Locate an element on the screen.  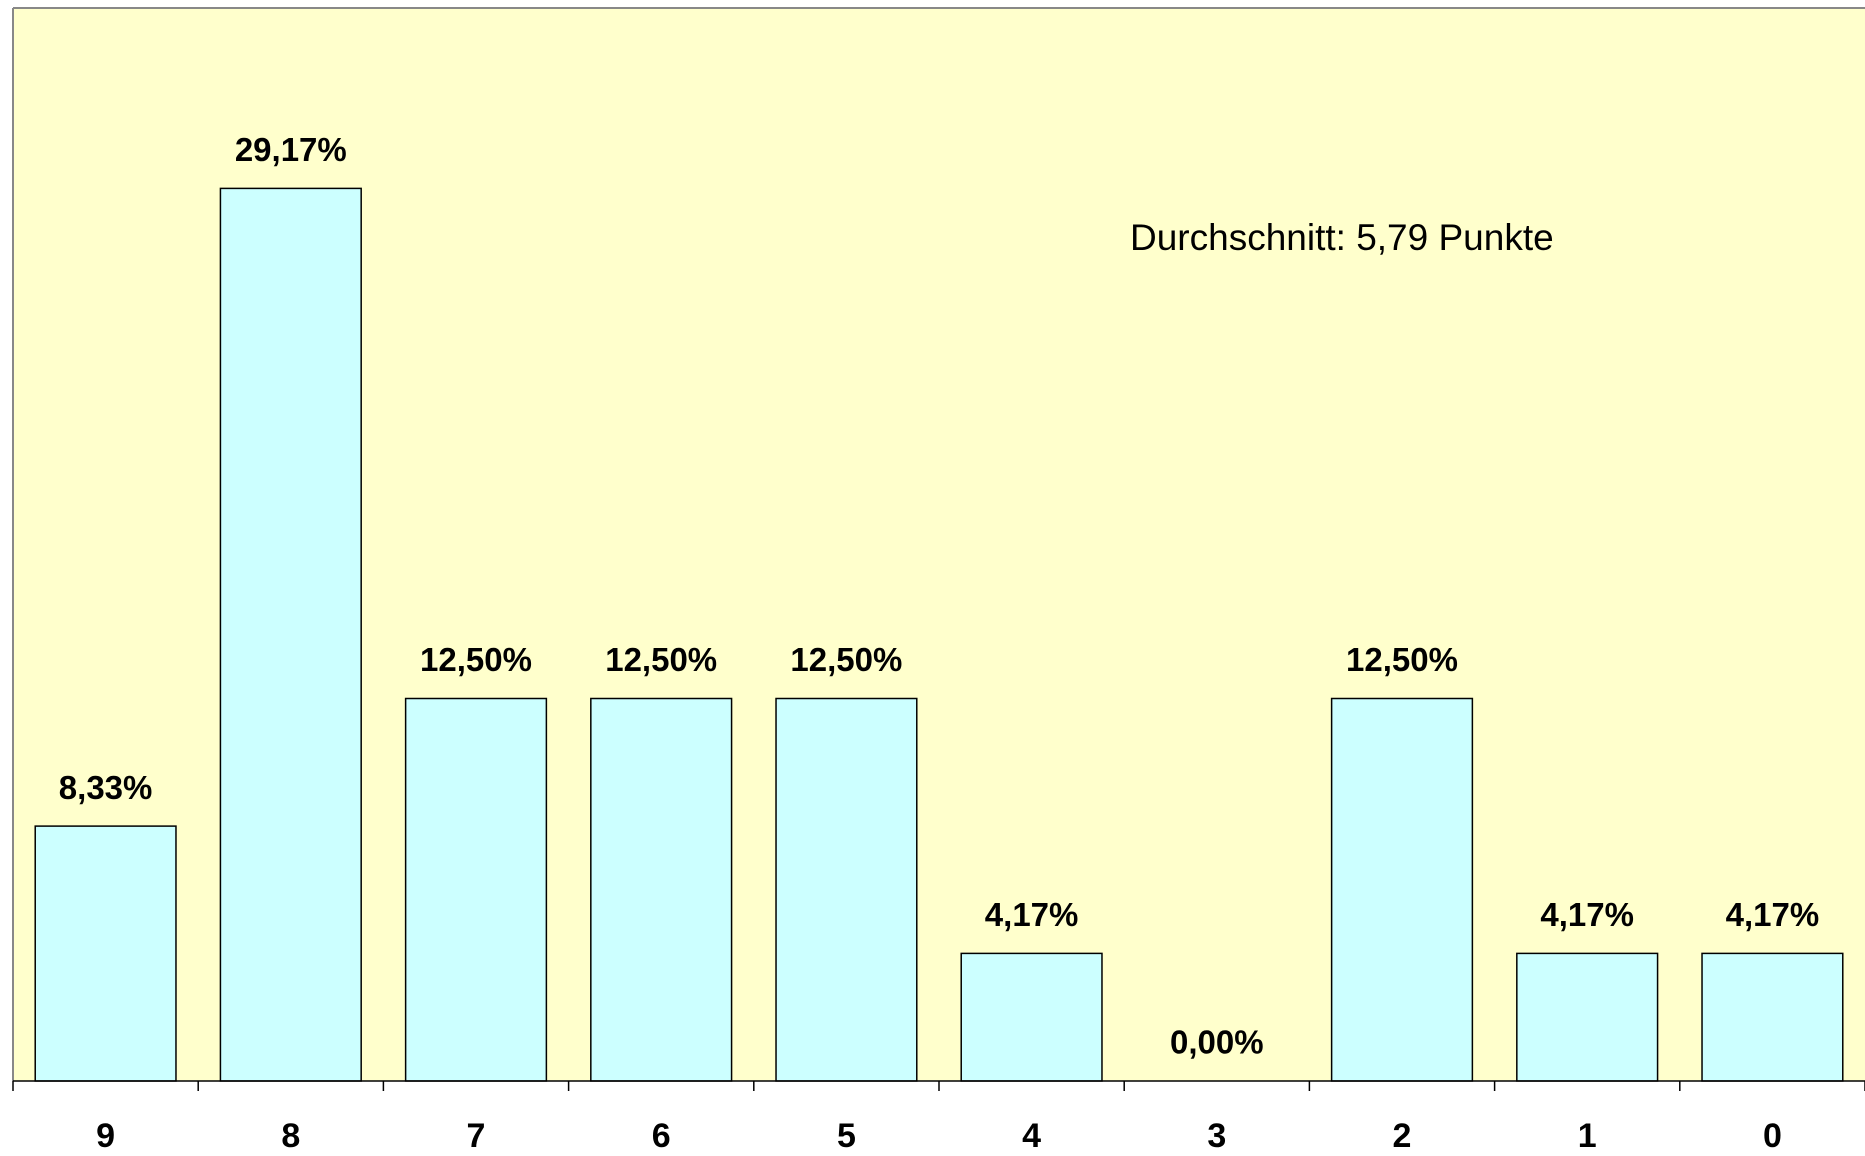
x-tick-label: 3 is located at coordinates (1216, 1136).